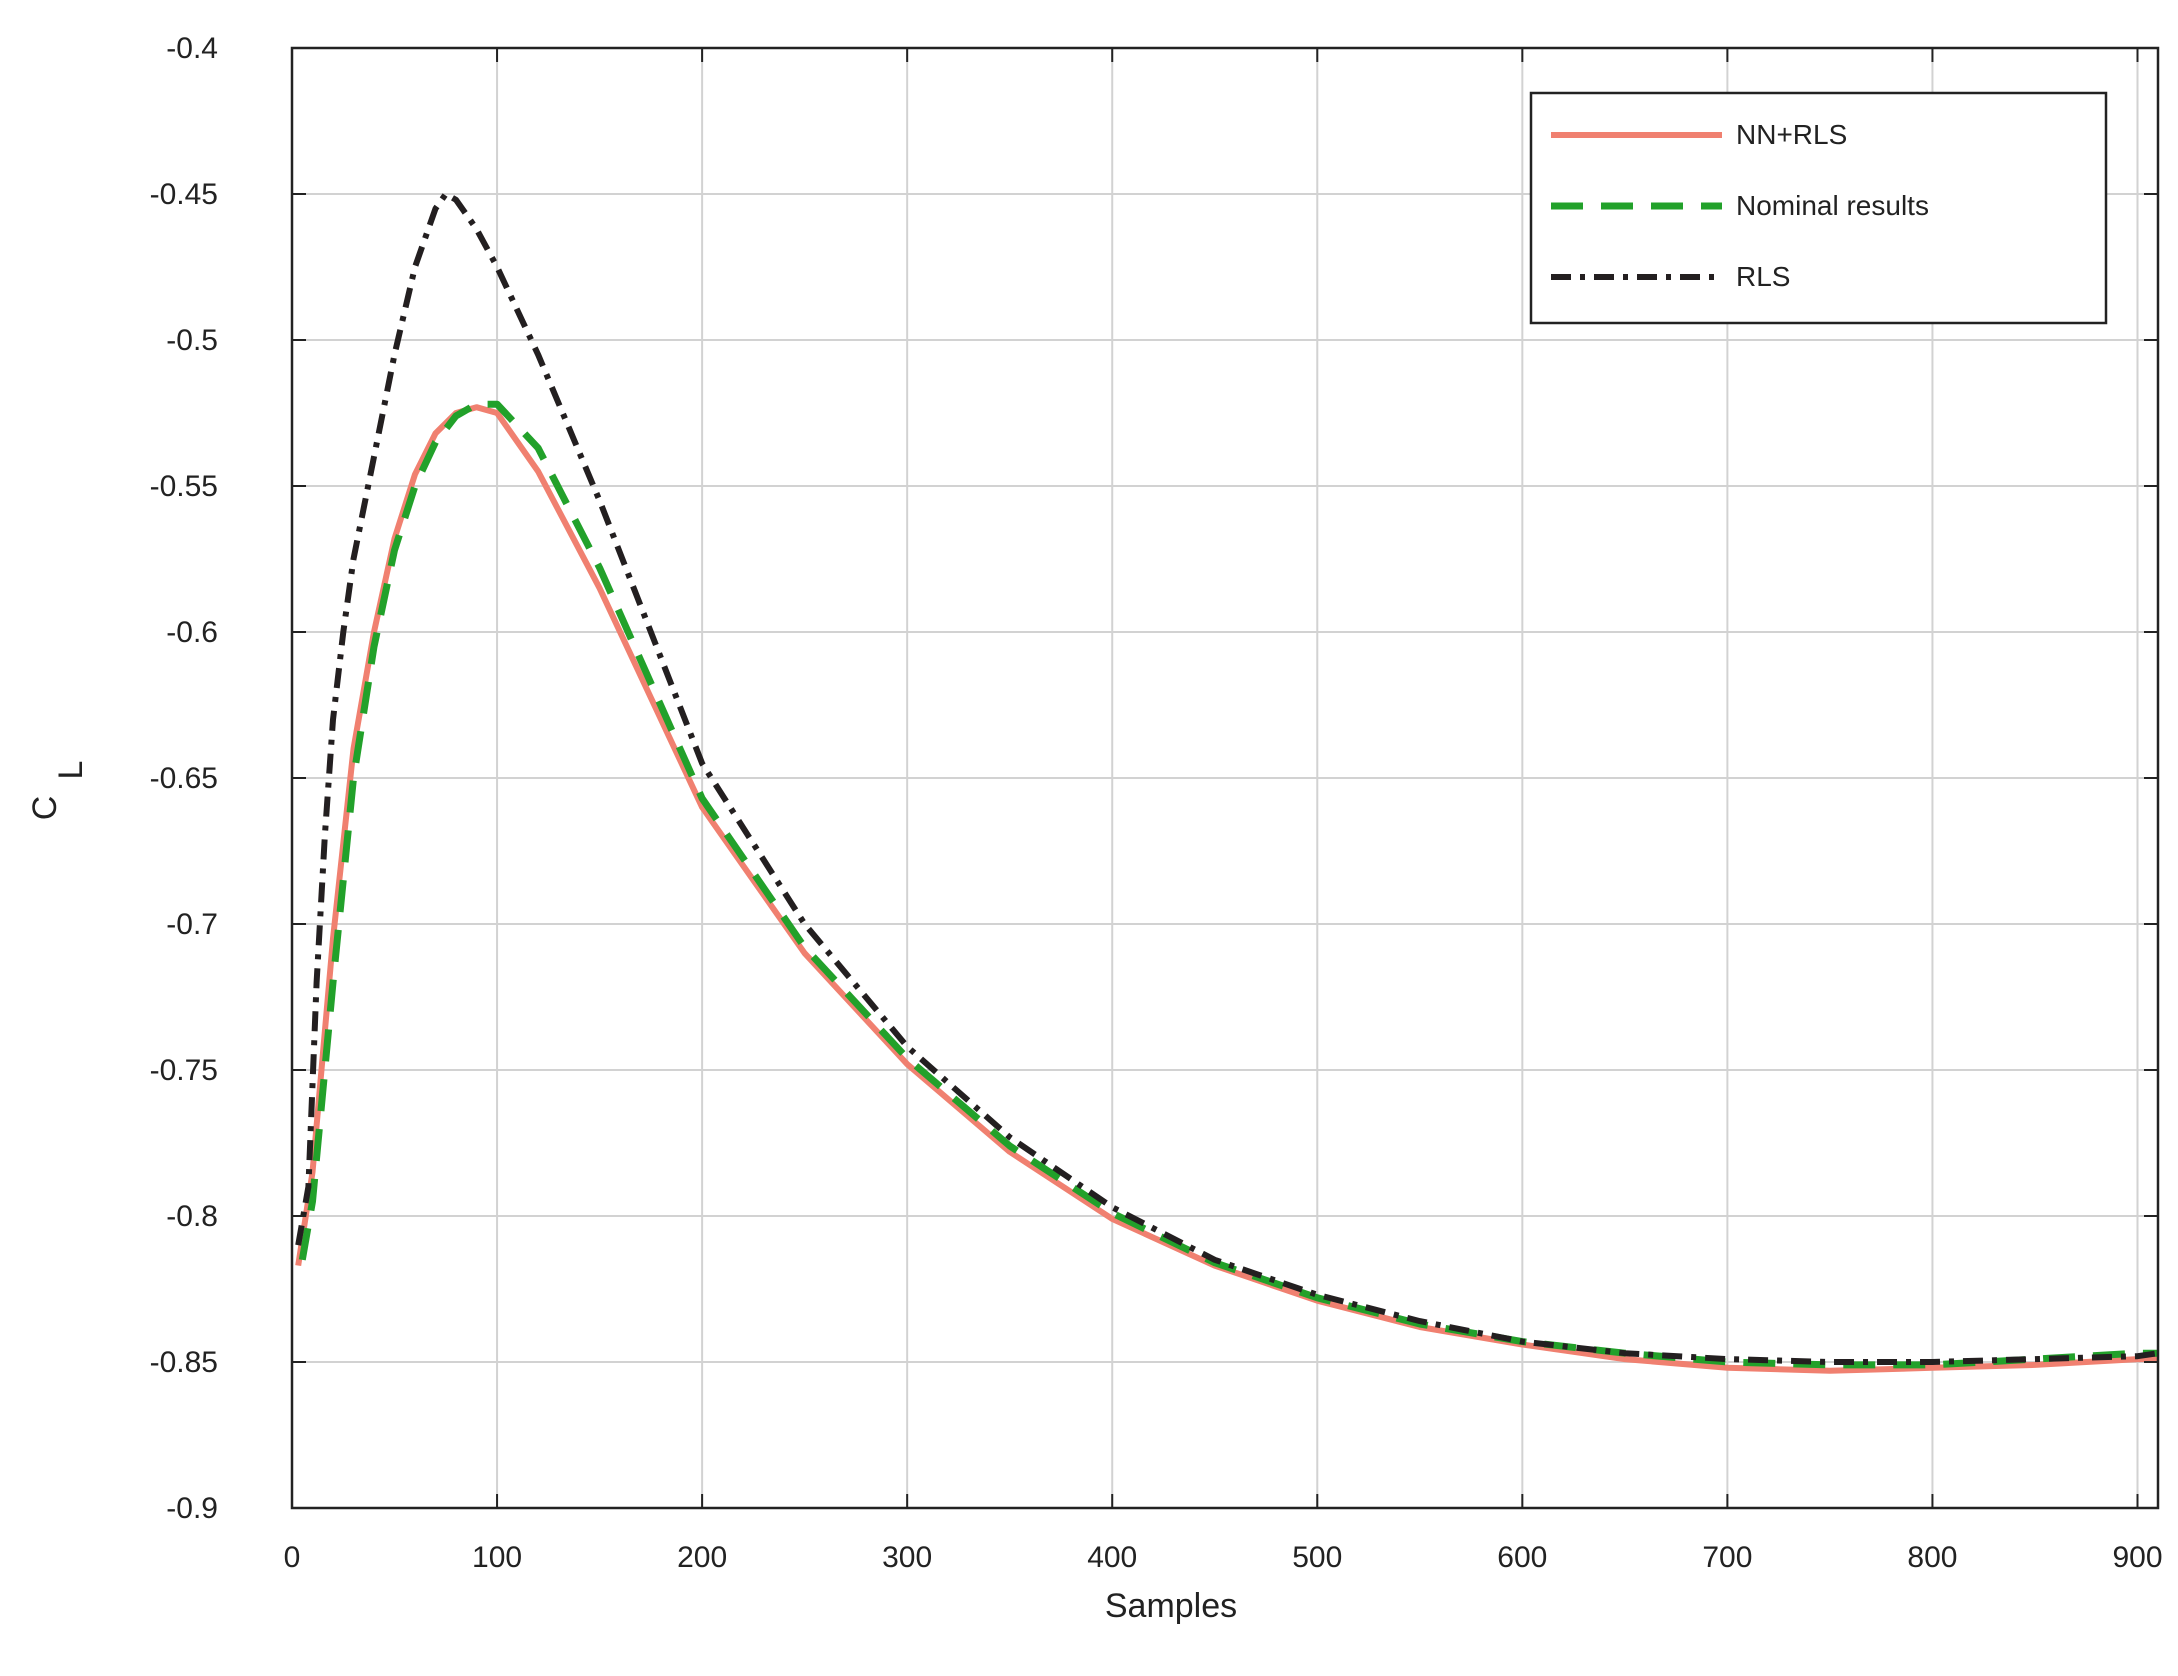 The image size is (2178, 1676). What do you see at coordinates (192, 632) in the screenshot?
I see `y-tick-label: -0.6` at bounding box center [192, 632].